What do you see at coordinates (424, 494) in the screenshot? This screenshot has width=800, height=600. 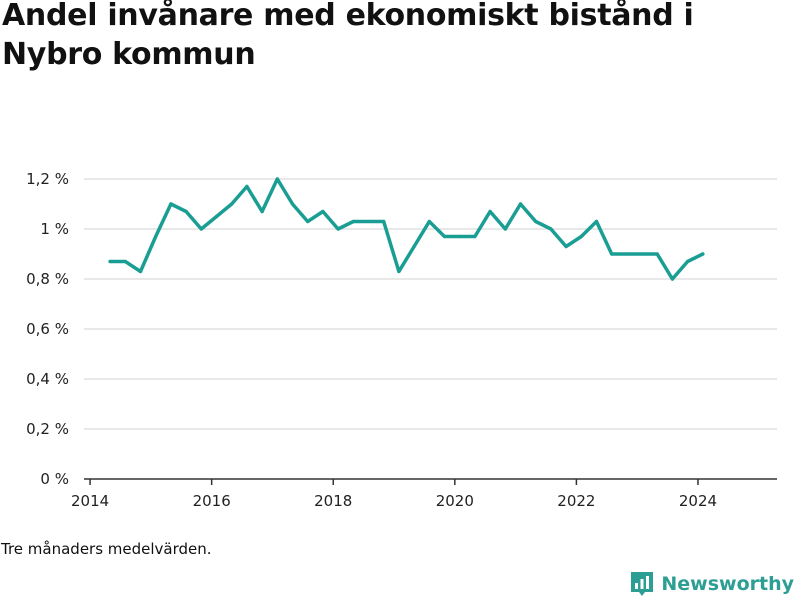 I see `x-axis: 2014 2016 2018 2020 2022 2024` at bounding box center [424, 494].